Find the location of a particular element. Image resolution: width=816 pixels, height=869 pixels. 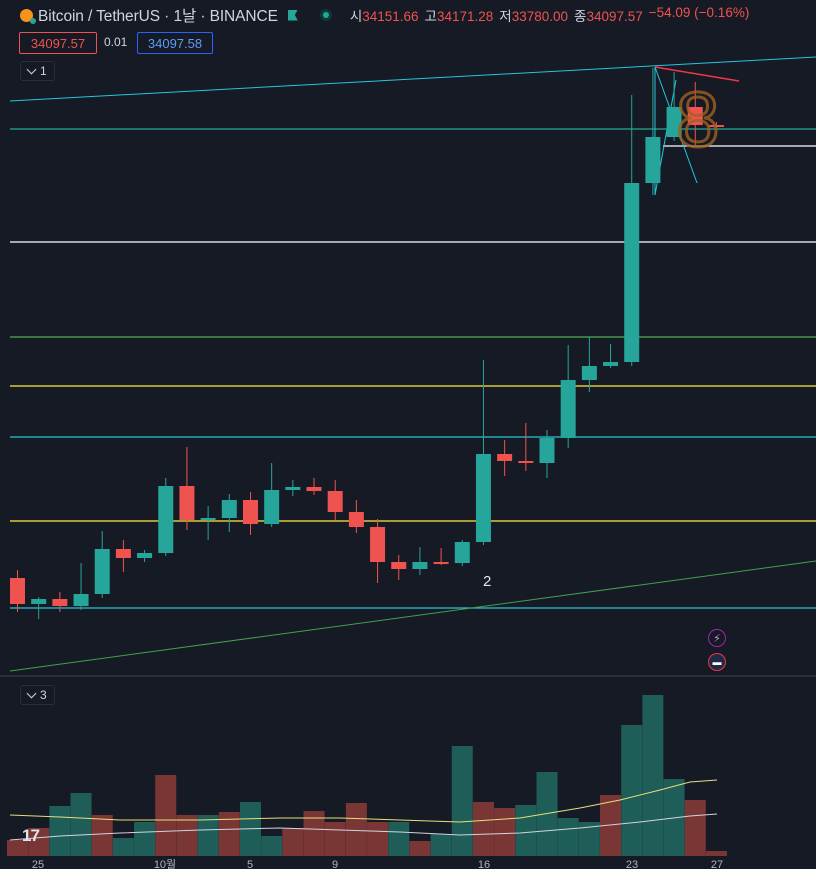

main-pane-legend-toggle: 1 is located at coordinates (37, 71).